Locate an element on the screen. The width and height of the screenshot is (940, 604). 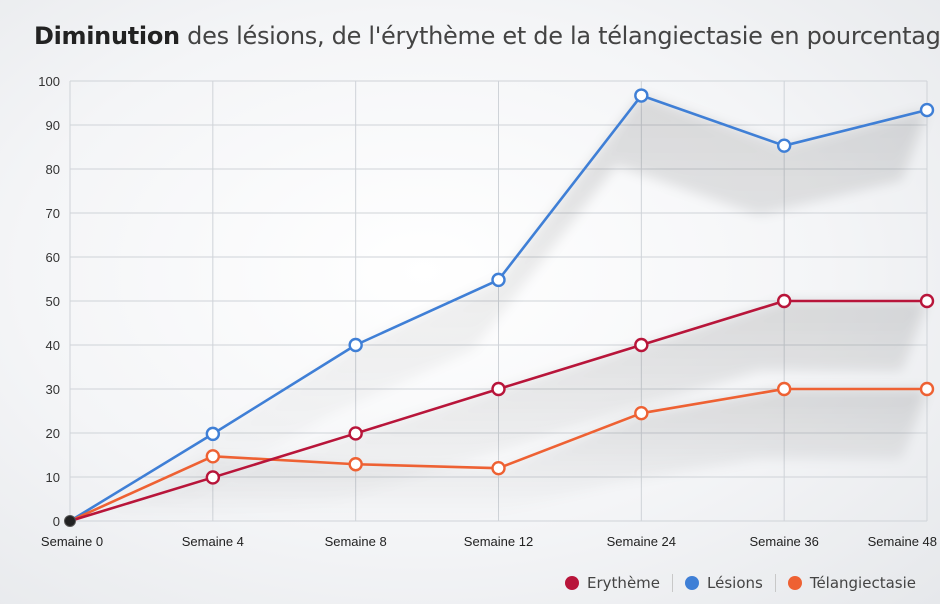
chart-title-strong: Diminution is located at coordinates (107, 36).